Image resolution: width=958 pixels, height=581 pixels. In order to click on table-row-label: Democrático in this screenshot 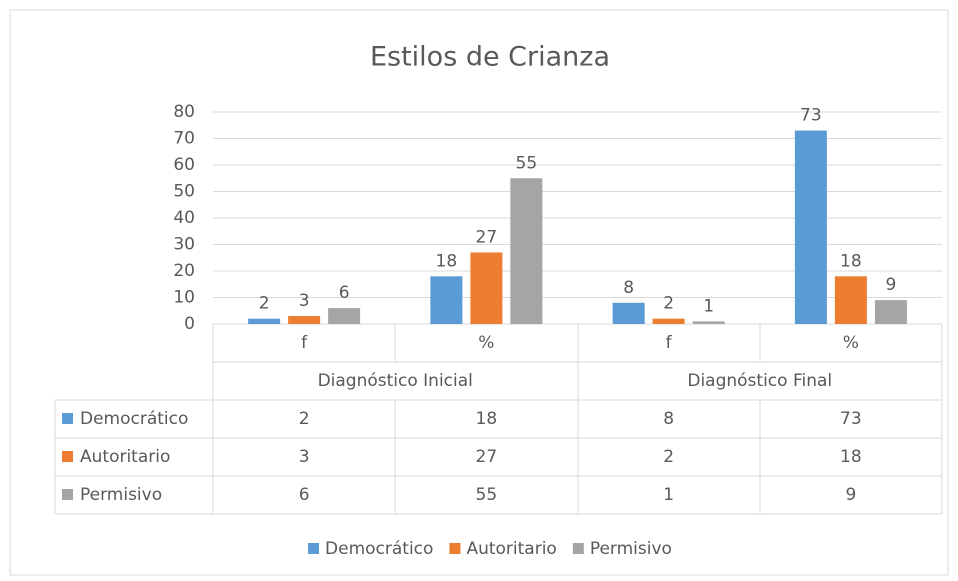, I will do `click(134, 419)`.